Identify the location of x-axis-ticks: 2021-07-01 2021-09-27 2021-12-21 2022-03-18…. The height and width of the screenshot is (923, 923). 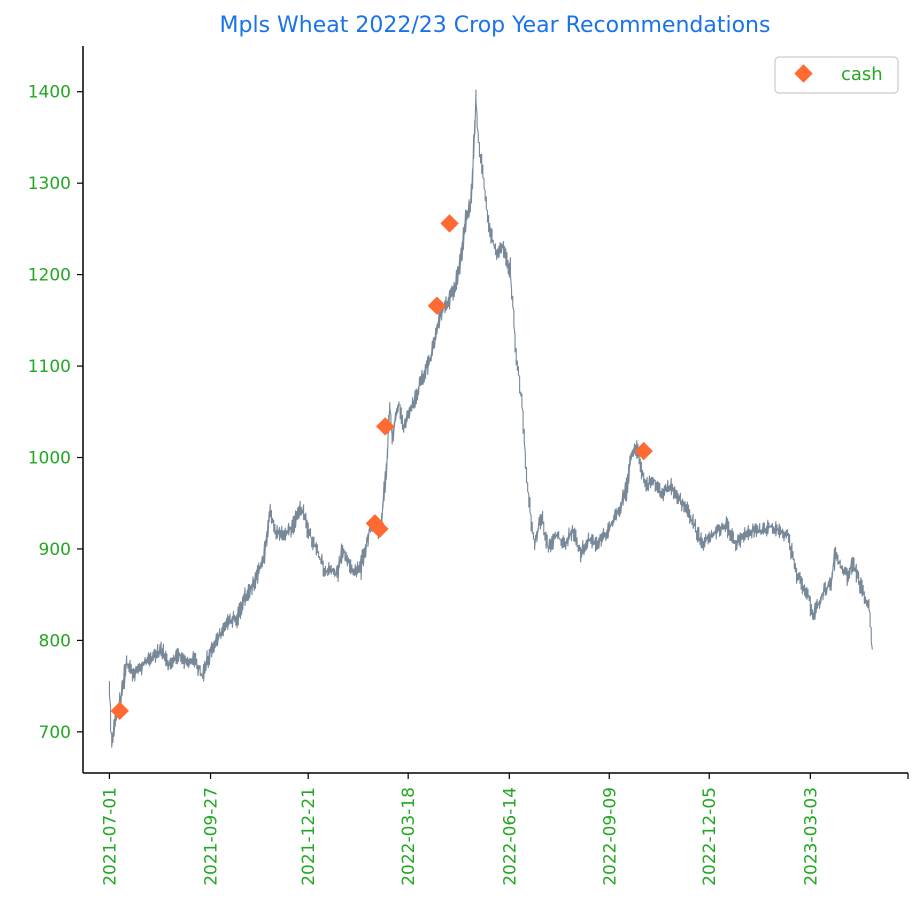
(504, 829).